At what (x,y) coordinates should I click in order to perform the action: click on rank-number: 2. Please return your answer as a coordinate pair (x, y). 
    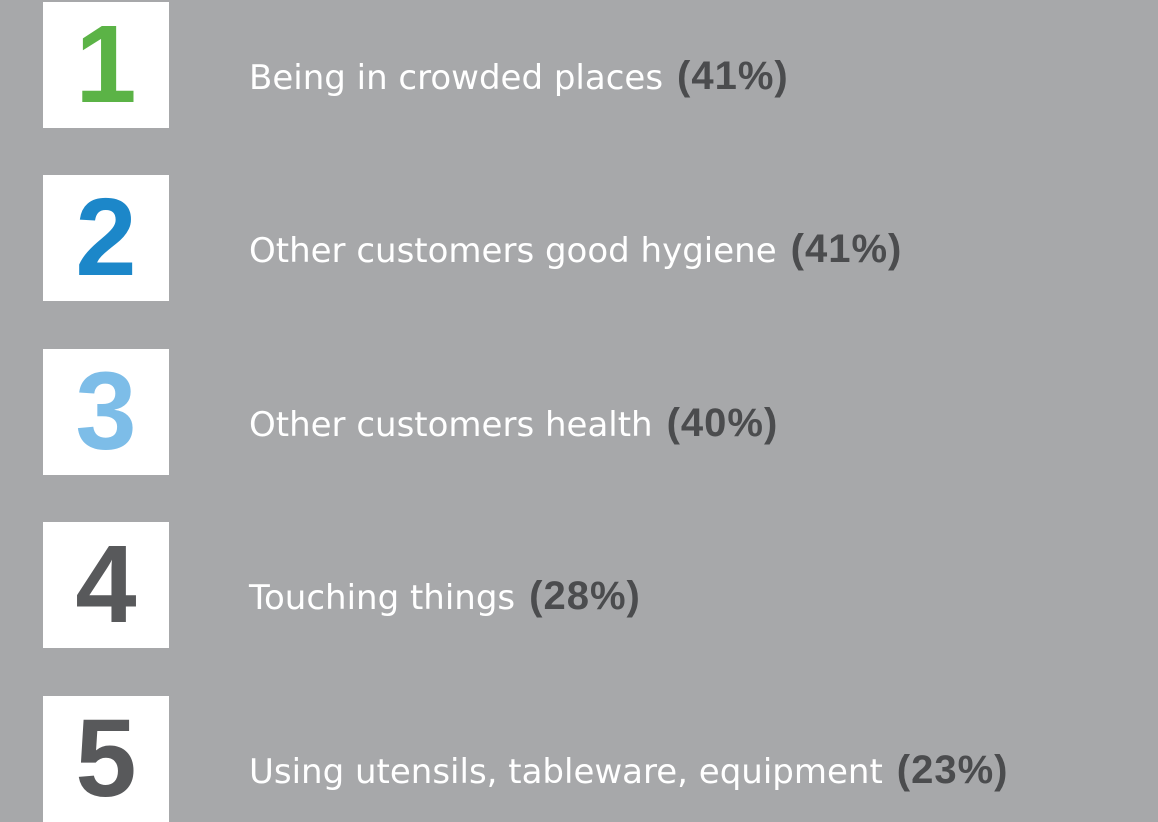
    Looking at the image, I should click on (106, 238).